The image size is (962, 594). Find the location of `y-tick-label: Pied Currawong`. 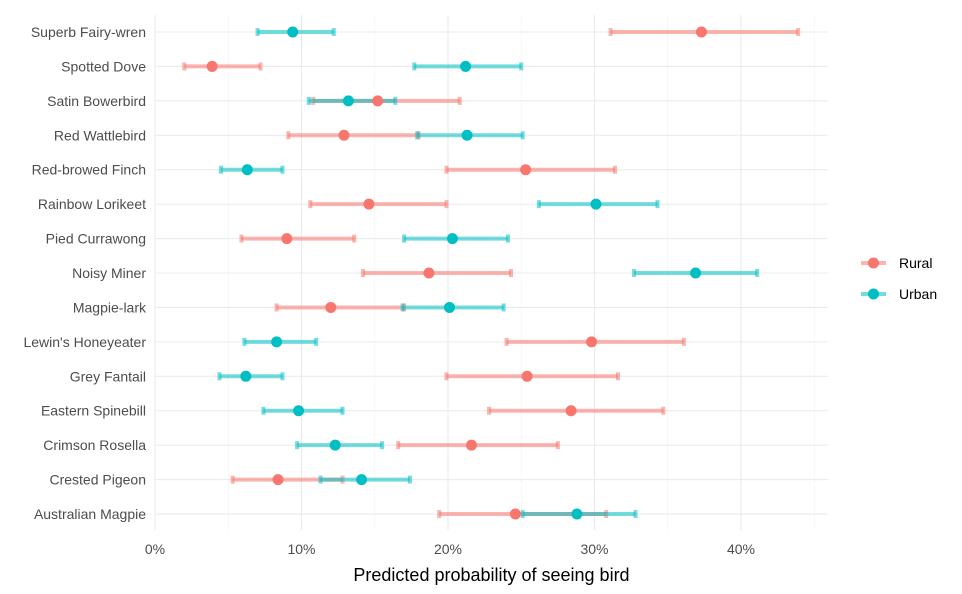

y-tick-label: Pied Currawong is located at coordinates (96, 239).